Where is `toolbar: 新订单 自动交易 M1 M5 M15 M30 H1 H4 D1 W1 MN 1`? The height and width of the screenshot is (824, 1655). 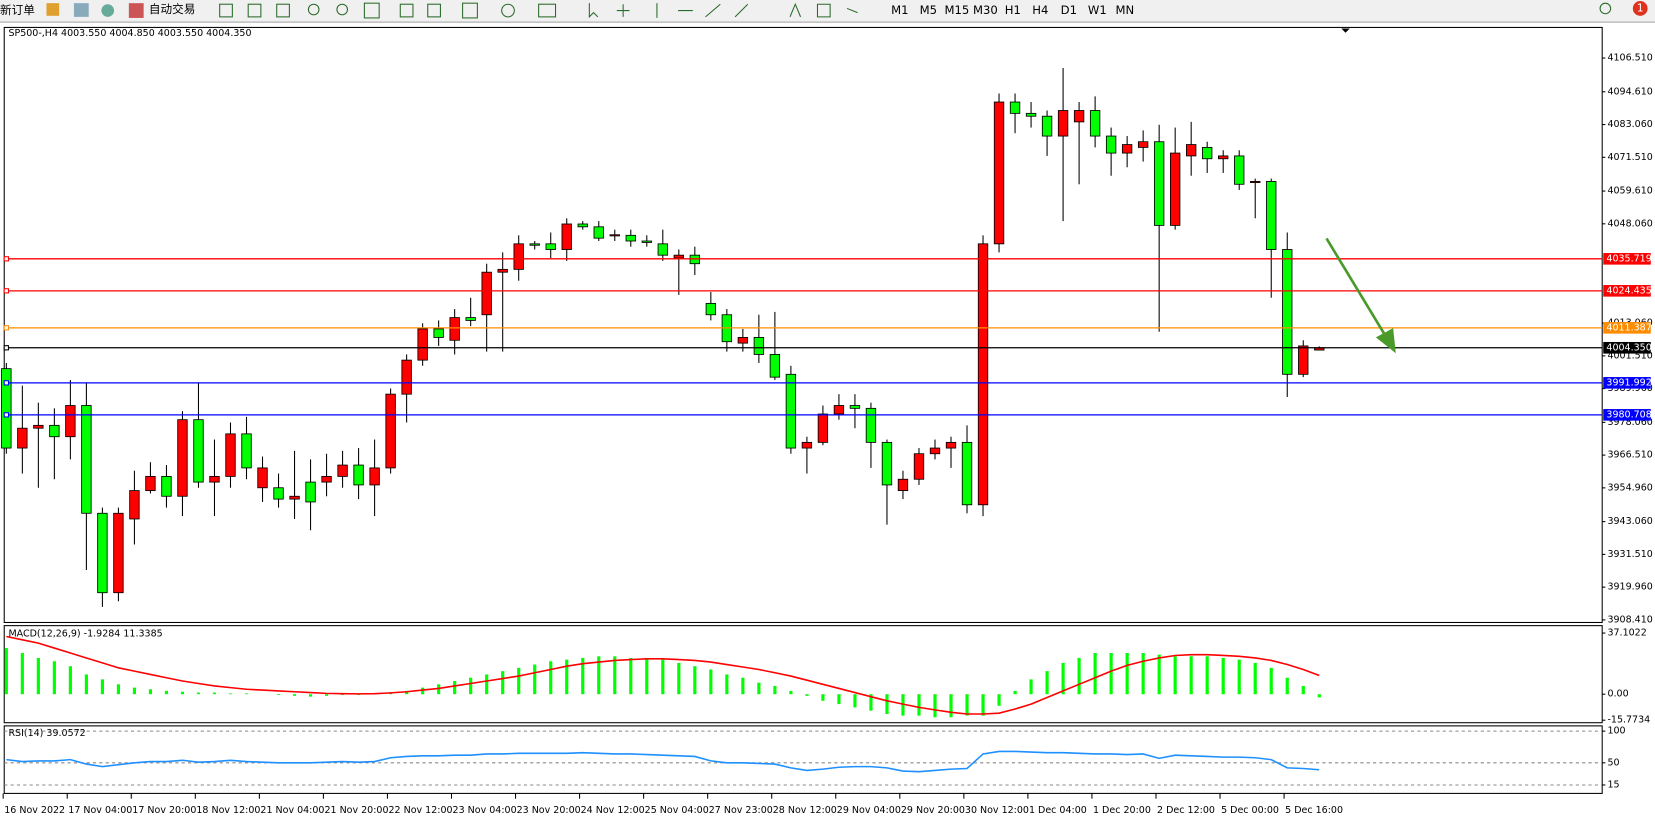
toolbar: 新订单 自动交易 M1 M5 M15 M30 H1 H4 D1 W1 MN 1 is located at coordinates (827, 11).